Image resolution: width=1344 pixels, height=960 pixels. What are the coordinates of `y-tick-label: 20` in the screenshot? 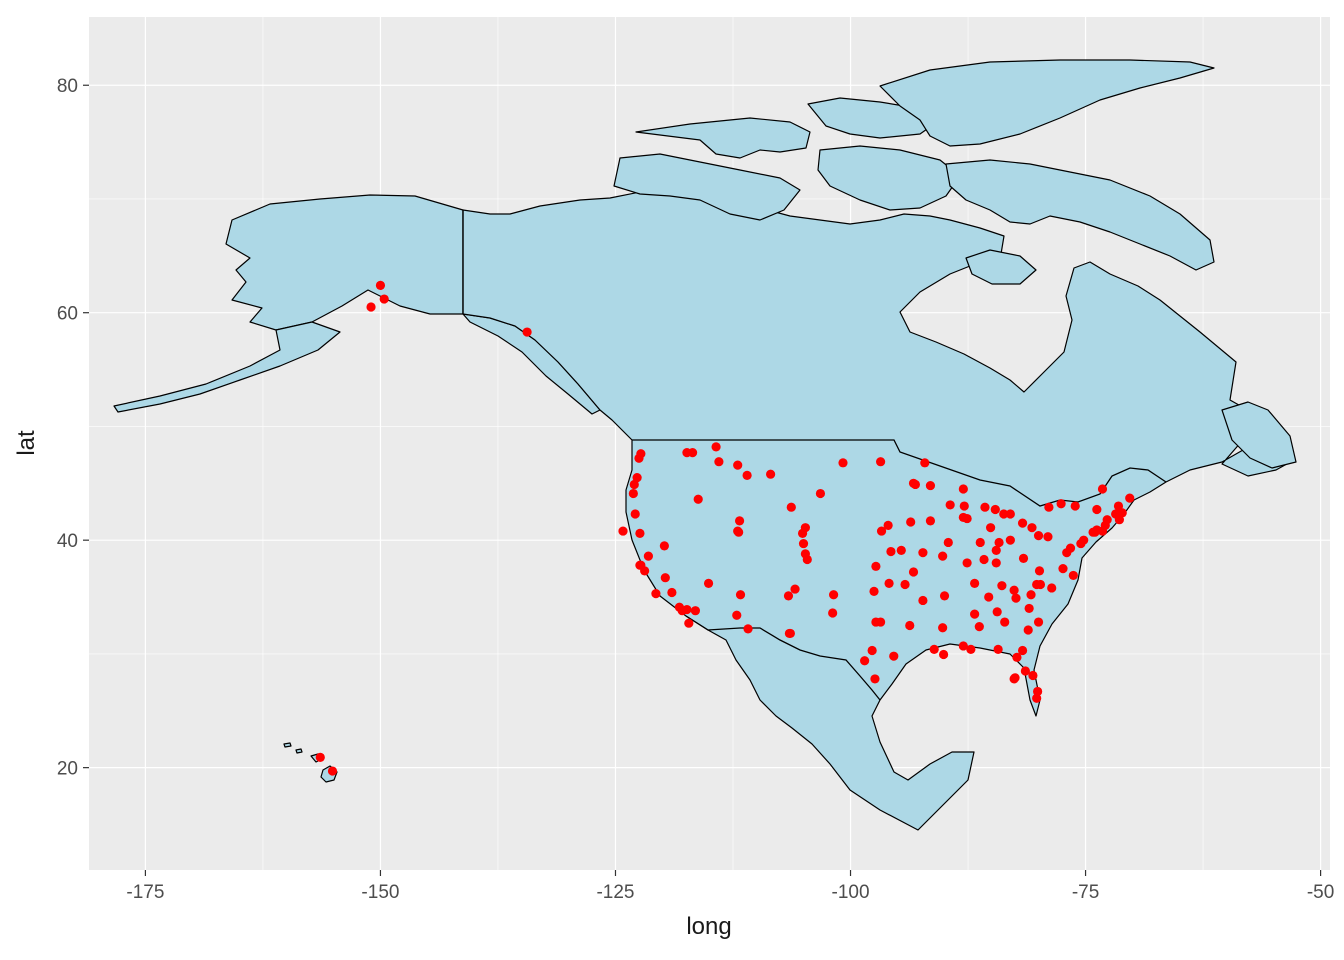 It's located at (67, 769).